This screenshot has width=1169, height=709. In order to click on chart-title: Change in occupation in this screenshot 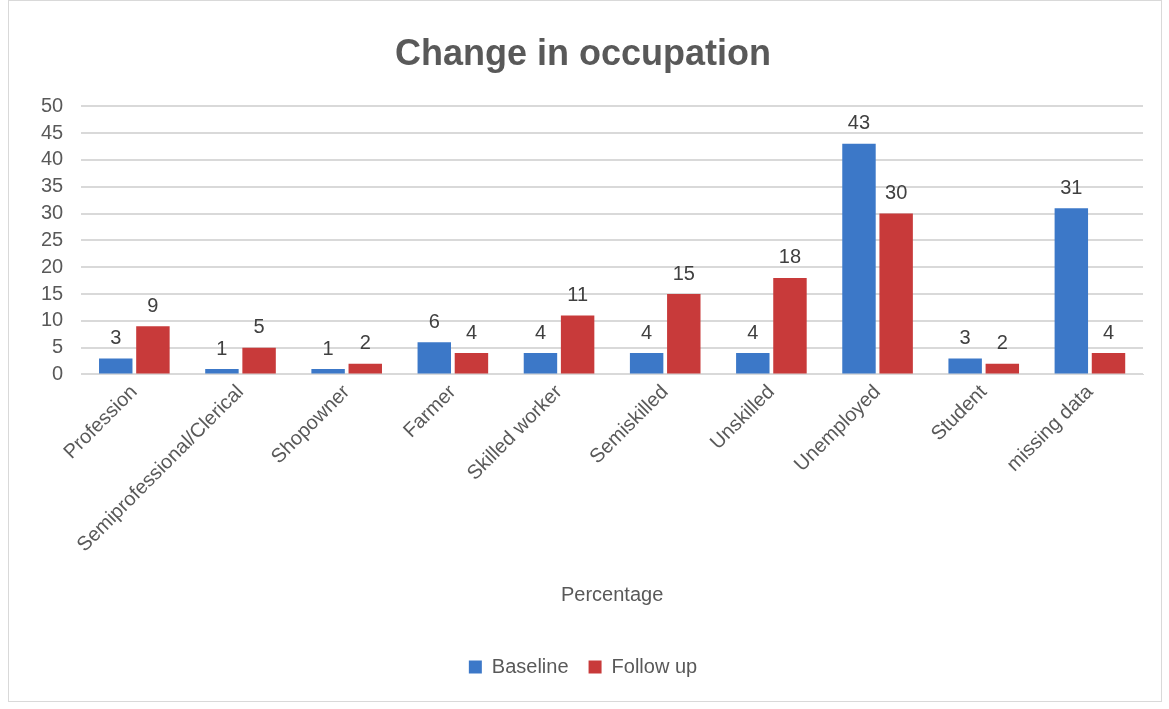, I will do `click(583, 52)`.